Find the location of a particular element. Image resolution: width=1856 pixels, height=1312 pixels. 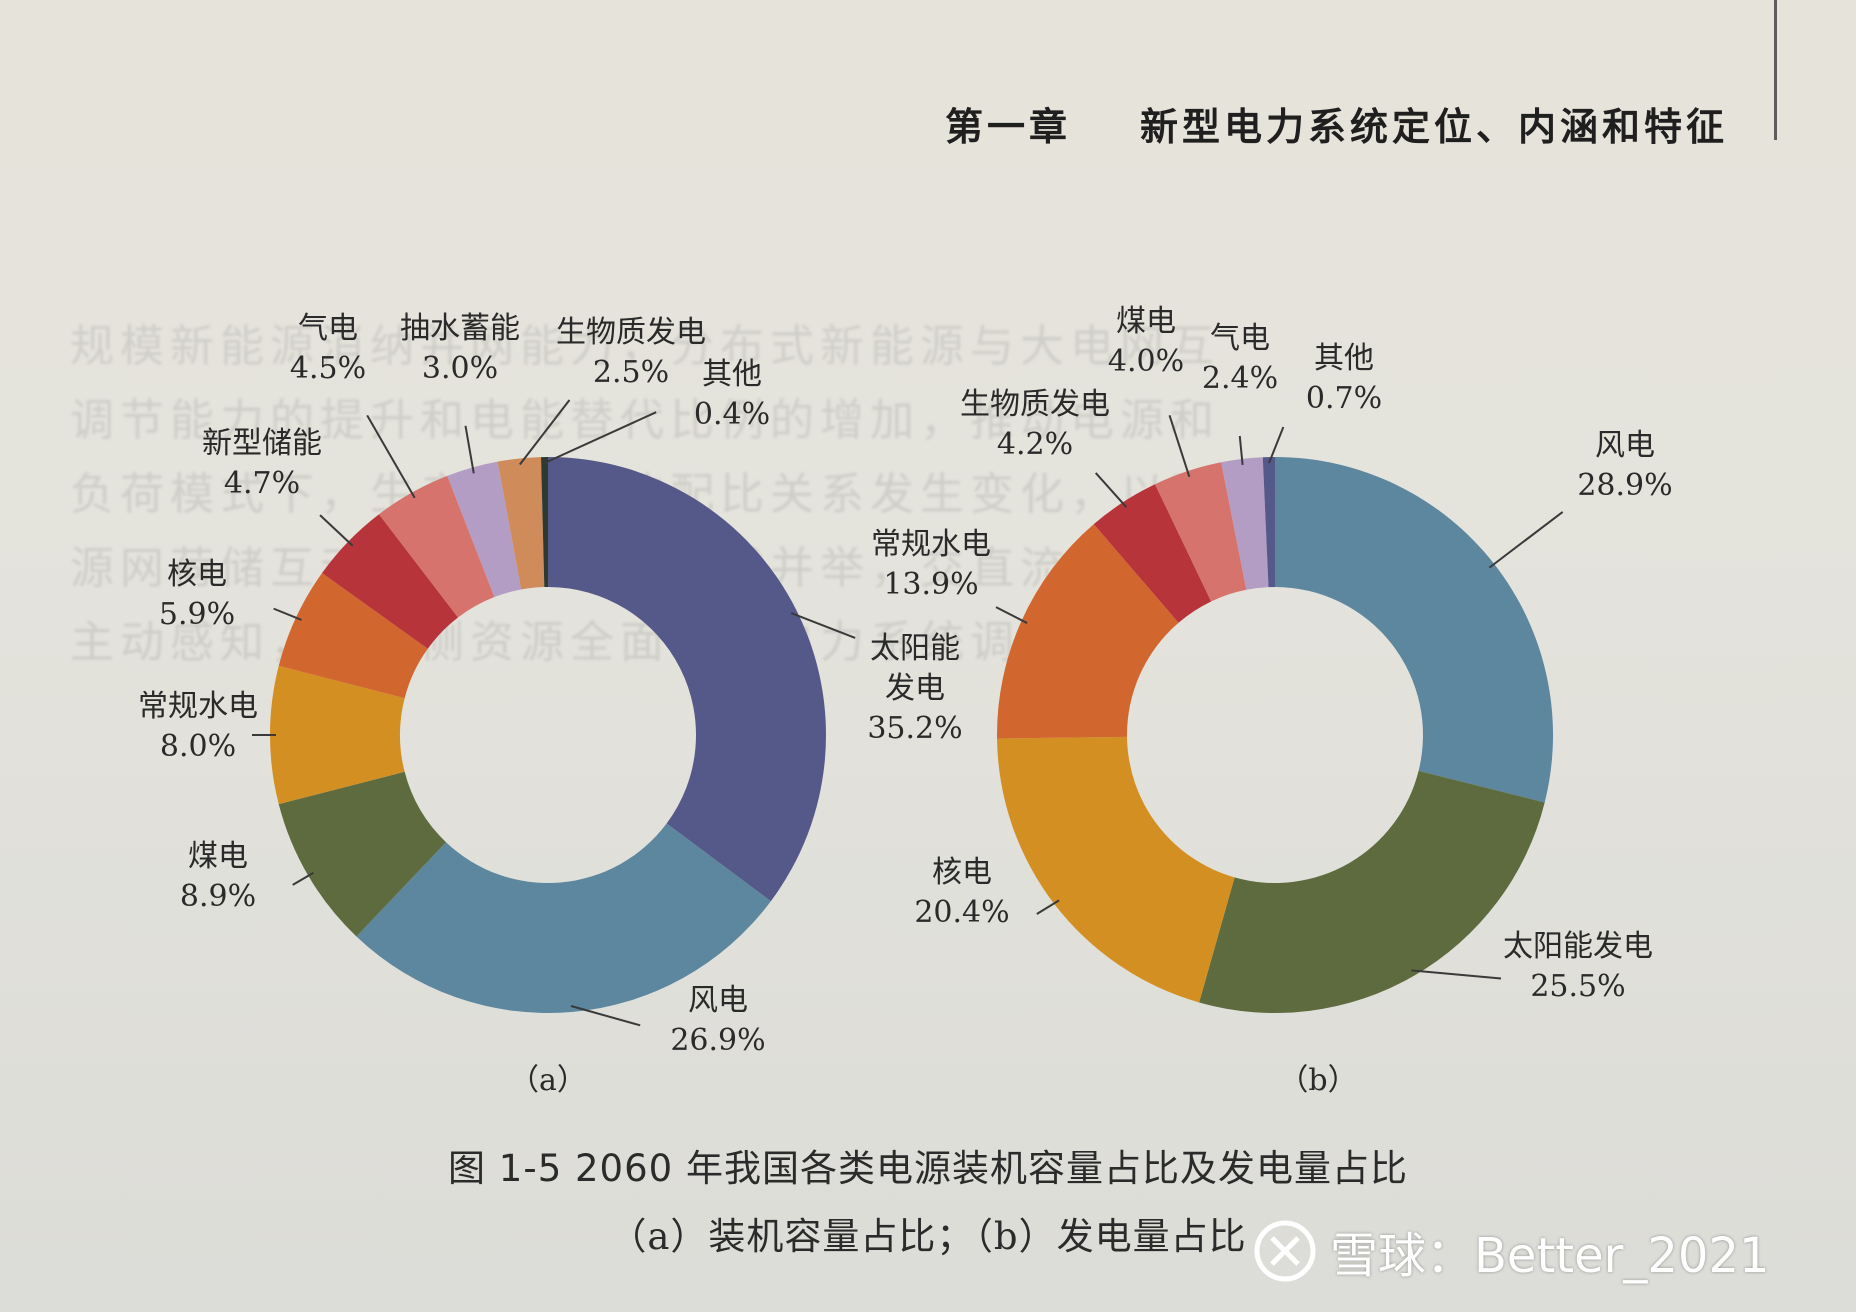

slice-value-label: 4.7% is located at coordinates (262, 483).